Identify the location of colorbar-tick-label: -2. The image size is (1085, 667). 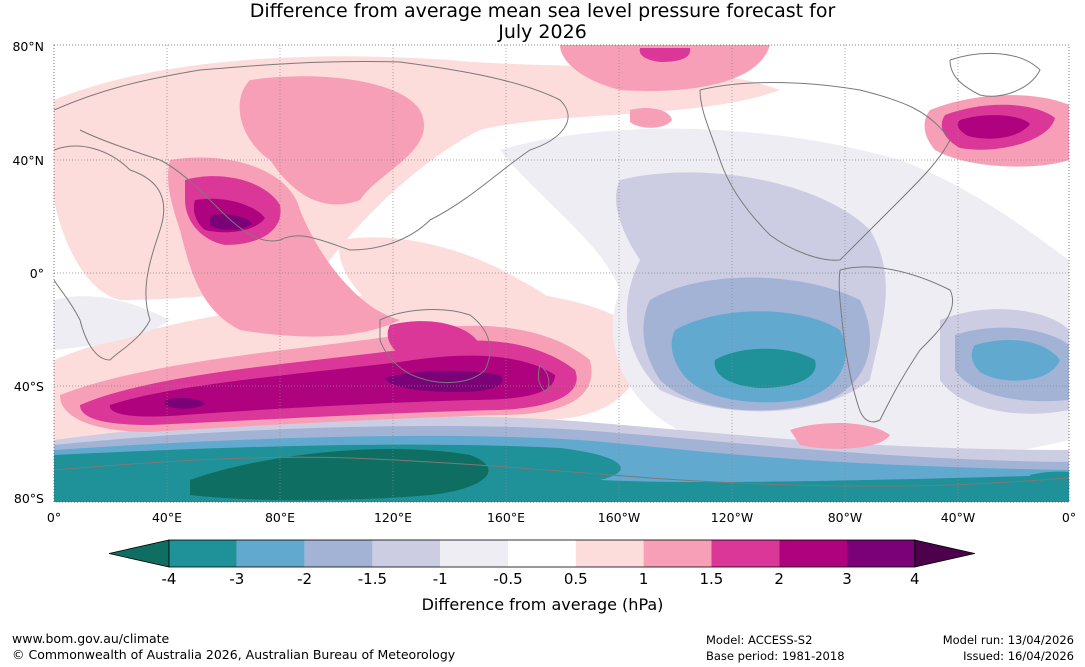
(304, 579).